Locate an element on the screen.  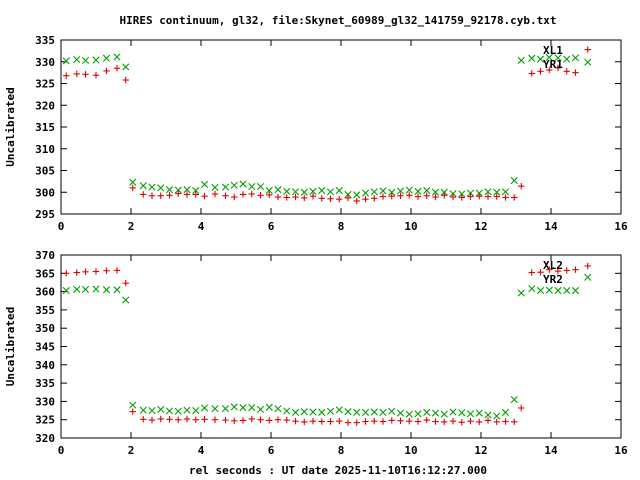
chart-0-legend-YR1: YR1 is located at coordinates (553, 64).